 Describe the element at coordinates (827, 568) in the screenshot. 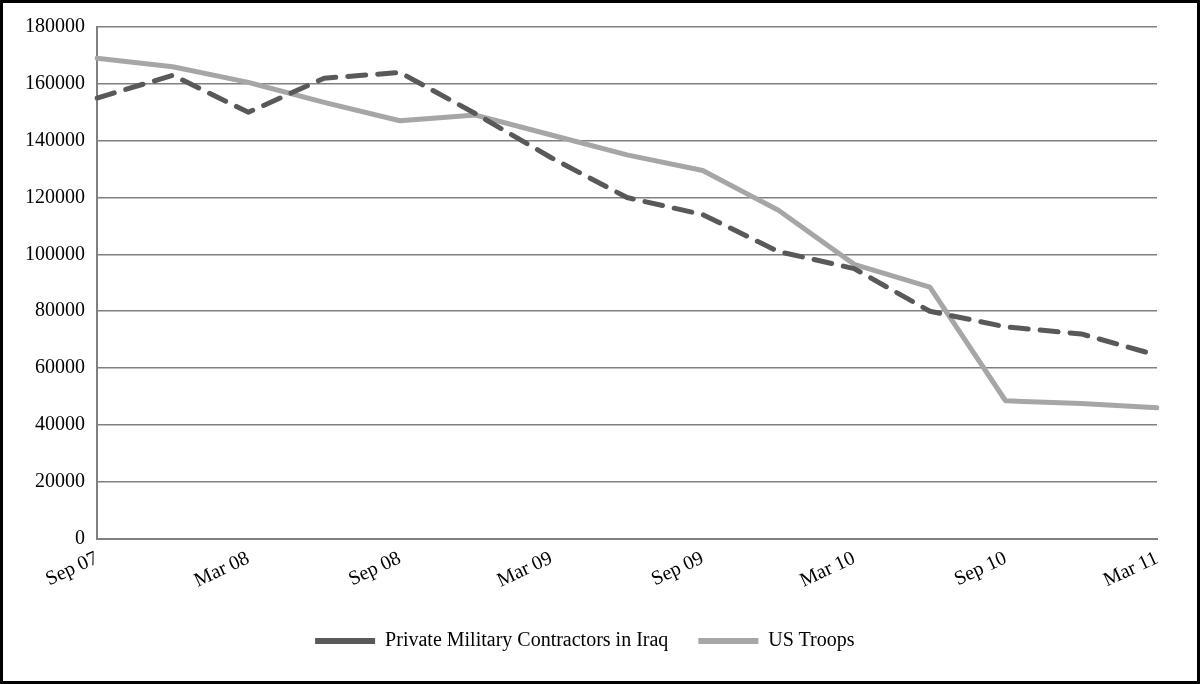

I see `x-tick-label: Mar 10` at that location.